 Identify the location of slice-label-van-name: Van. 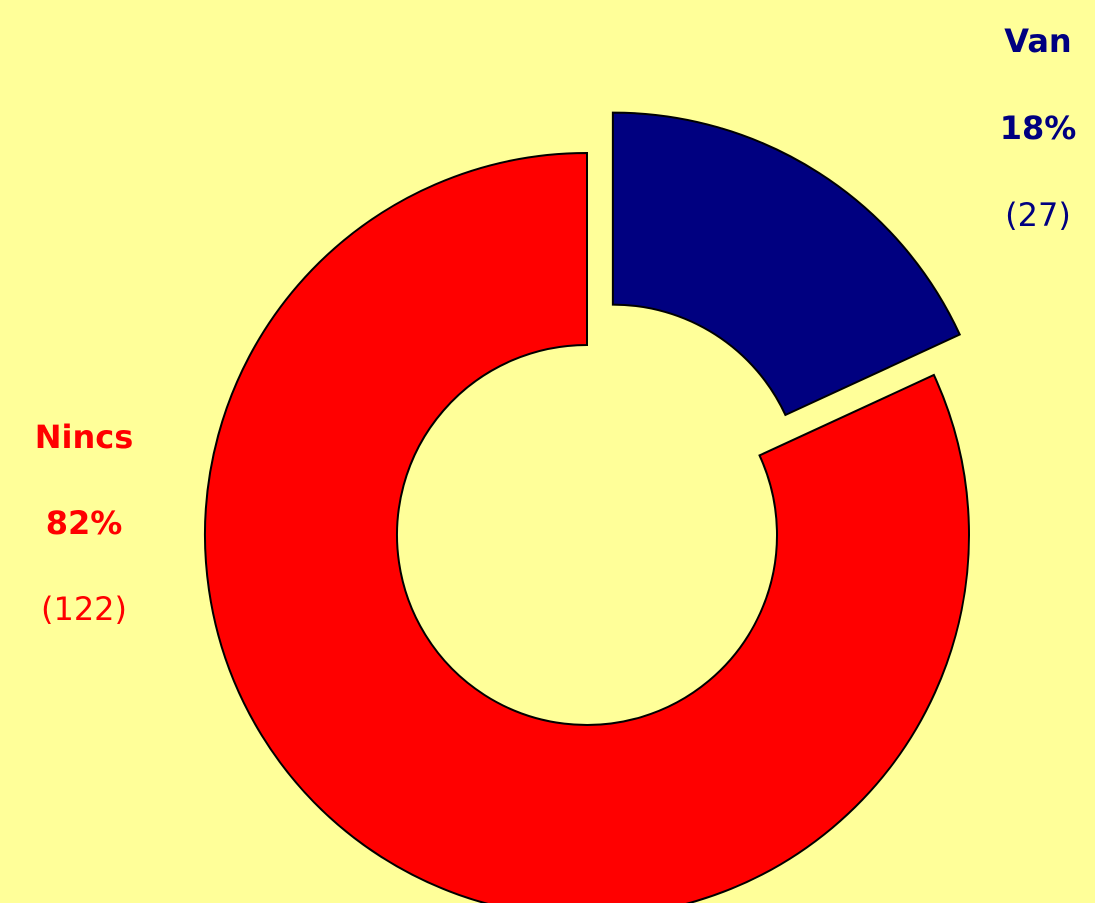
(1037, 41).